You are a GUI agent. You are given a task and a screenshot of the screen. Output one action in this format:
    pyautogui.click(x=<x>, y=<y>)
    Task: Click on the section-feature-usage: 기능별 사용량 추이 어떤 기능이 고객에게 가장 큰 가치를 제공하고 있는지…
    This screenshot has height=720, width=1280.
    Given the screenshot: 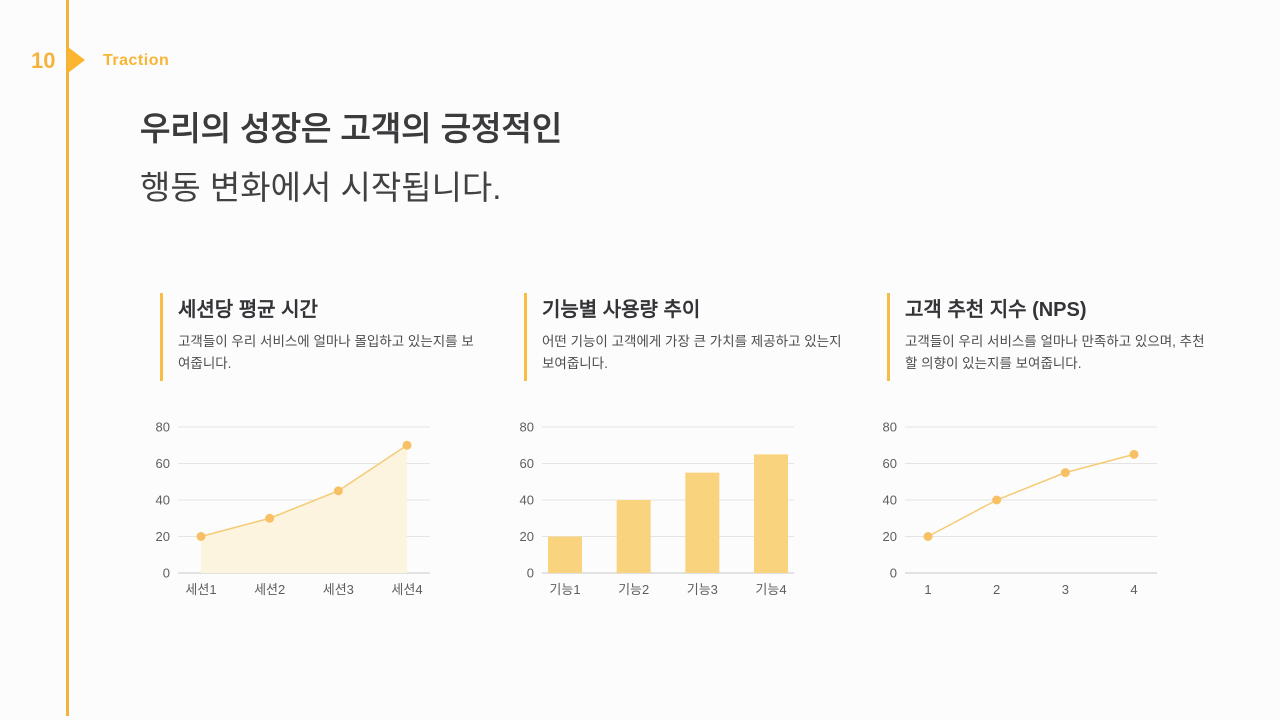 What is the action you would take?
    pyautogui.click(x=703, y=453)
    